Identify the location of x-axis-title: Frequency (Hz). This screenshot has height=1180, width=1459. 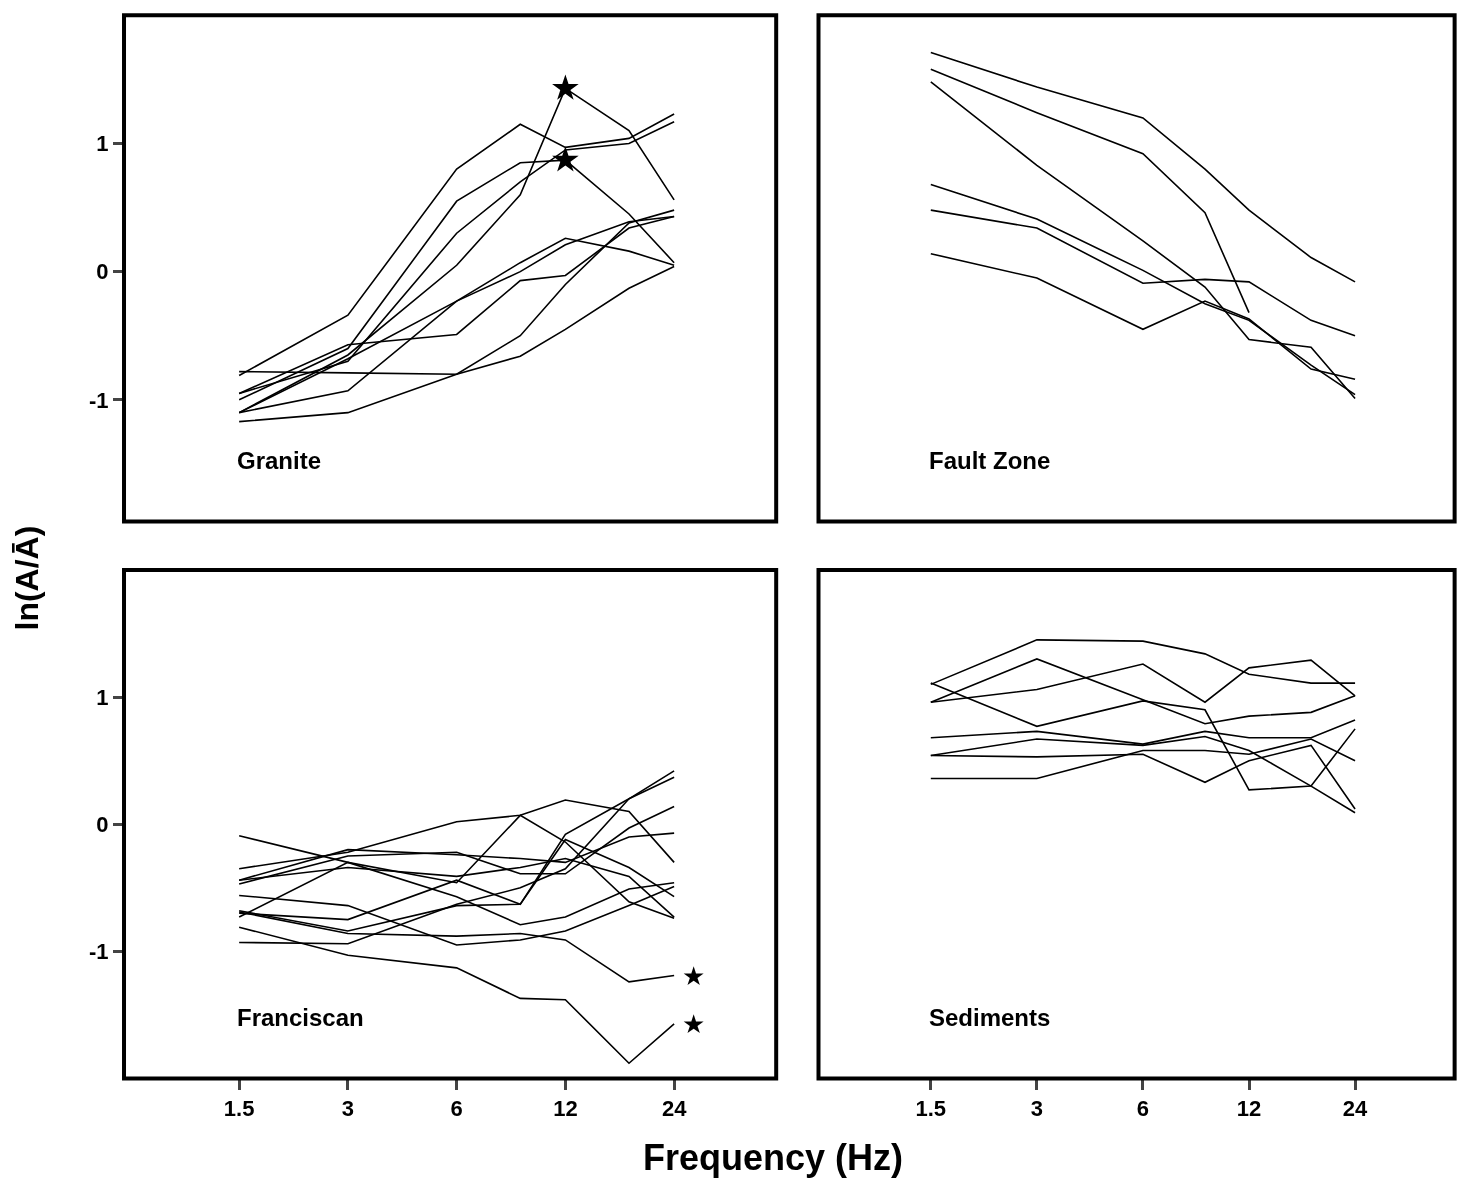
(773, 1157).